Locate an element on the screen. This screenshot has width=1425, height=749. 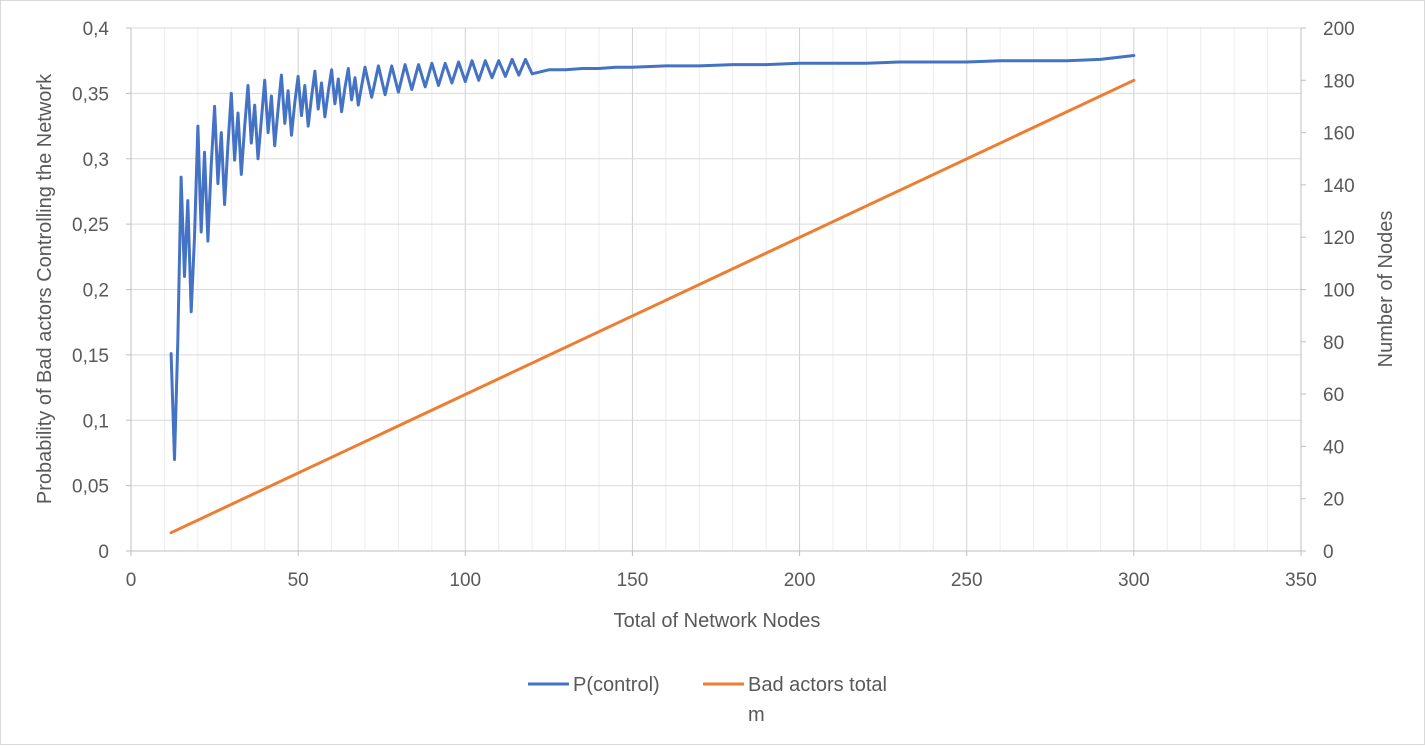
y-tick-label-right: 120 is located at coordinates (1339, 238).